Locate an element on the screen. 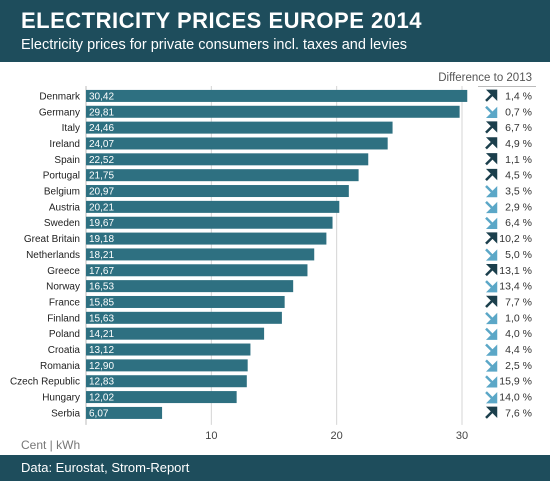 The height and width of the screenshot is (481, 550). category-label: France is located at coordinates (65, 302).